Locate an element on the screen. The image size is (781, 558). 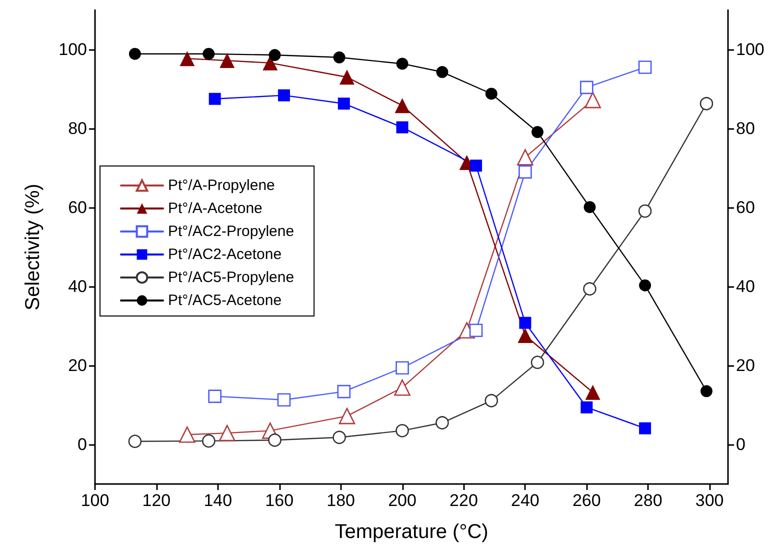
x-tick-label: 140 is located at coordinates (218, 500).